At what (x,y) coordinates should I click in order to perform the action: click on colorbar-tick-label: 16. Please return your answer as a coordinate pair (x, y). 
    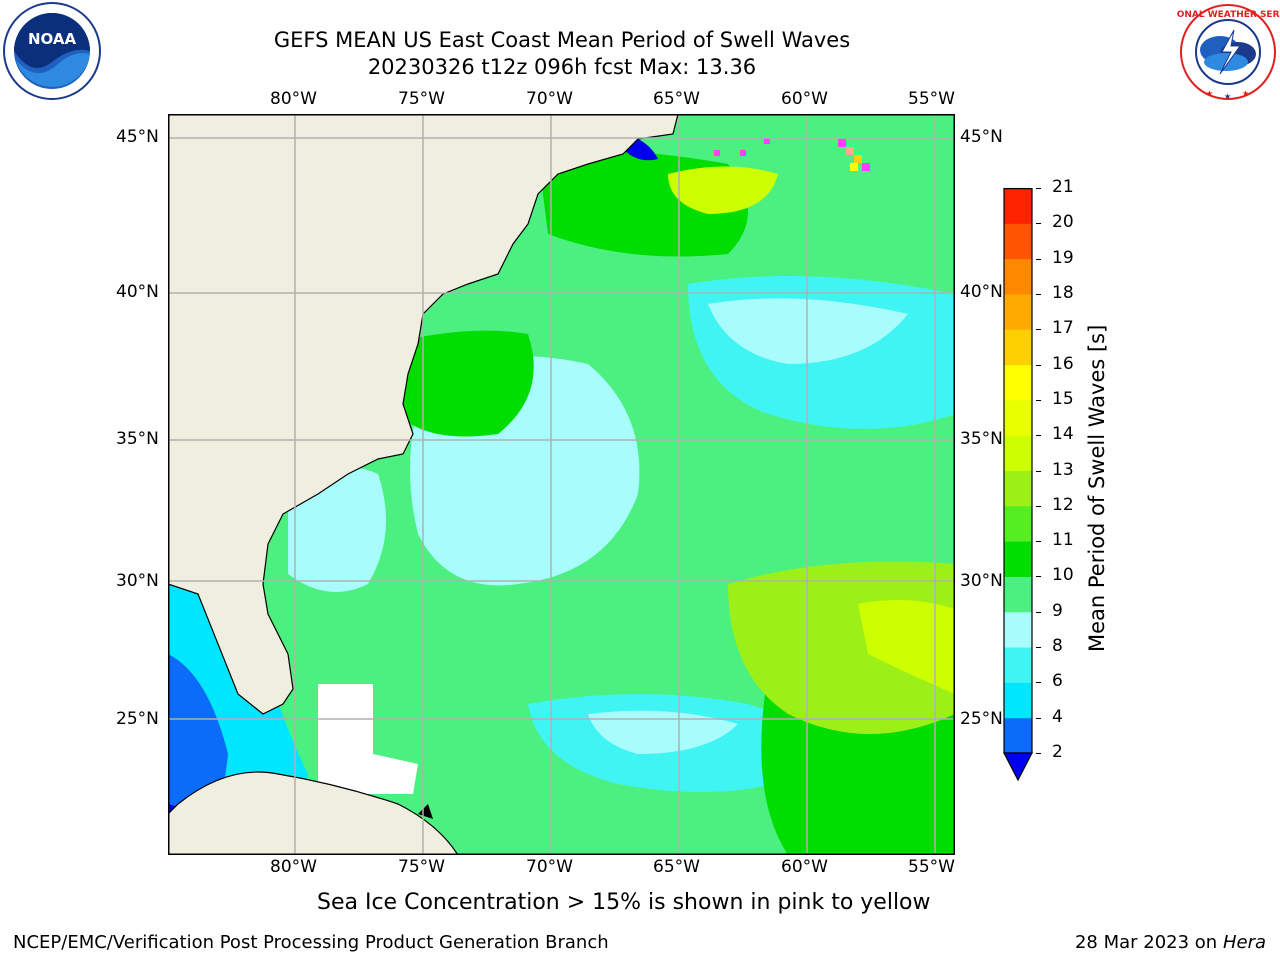
    Looking at the image, I should click on (1063, 363).